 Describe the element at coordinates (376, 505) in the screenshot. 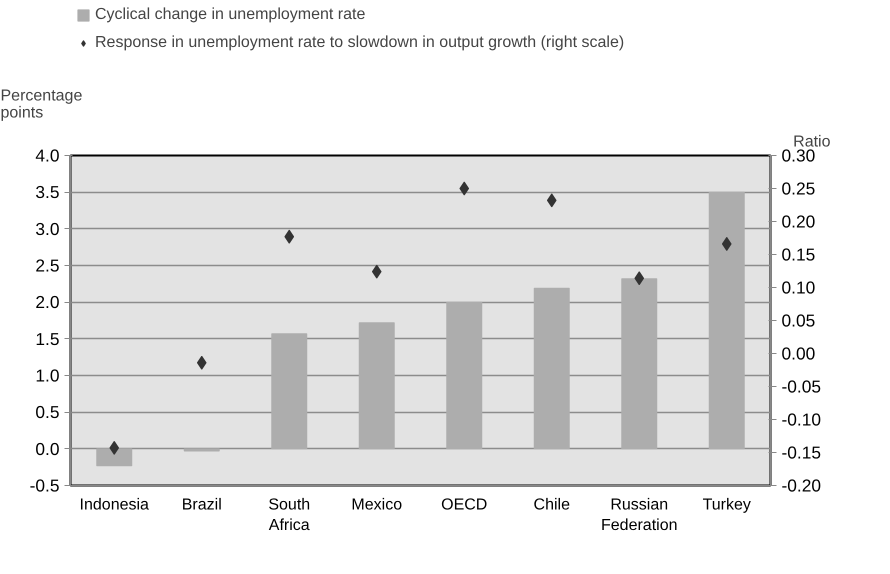

I see `x-tick-label: Mexico` at that location.